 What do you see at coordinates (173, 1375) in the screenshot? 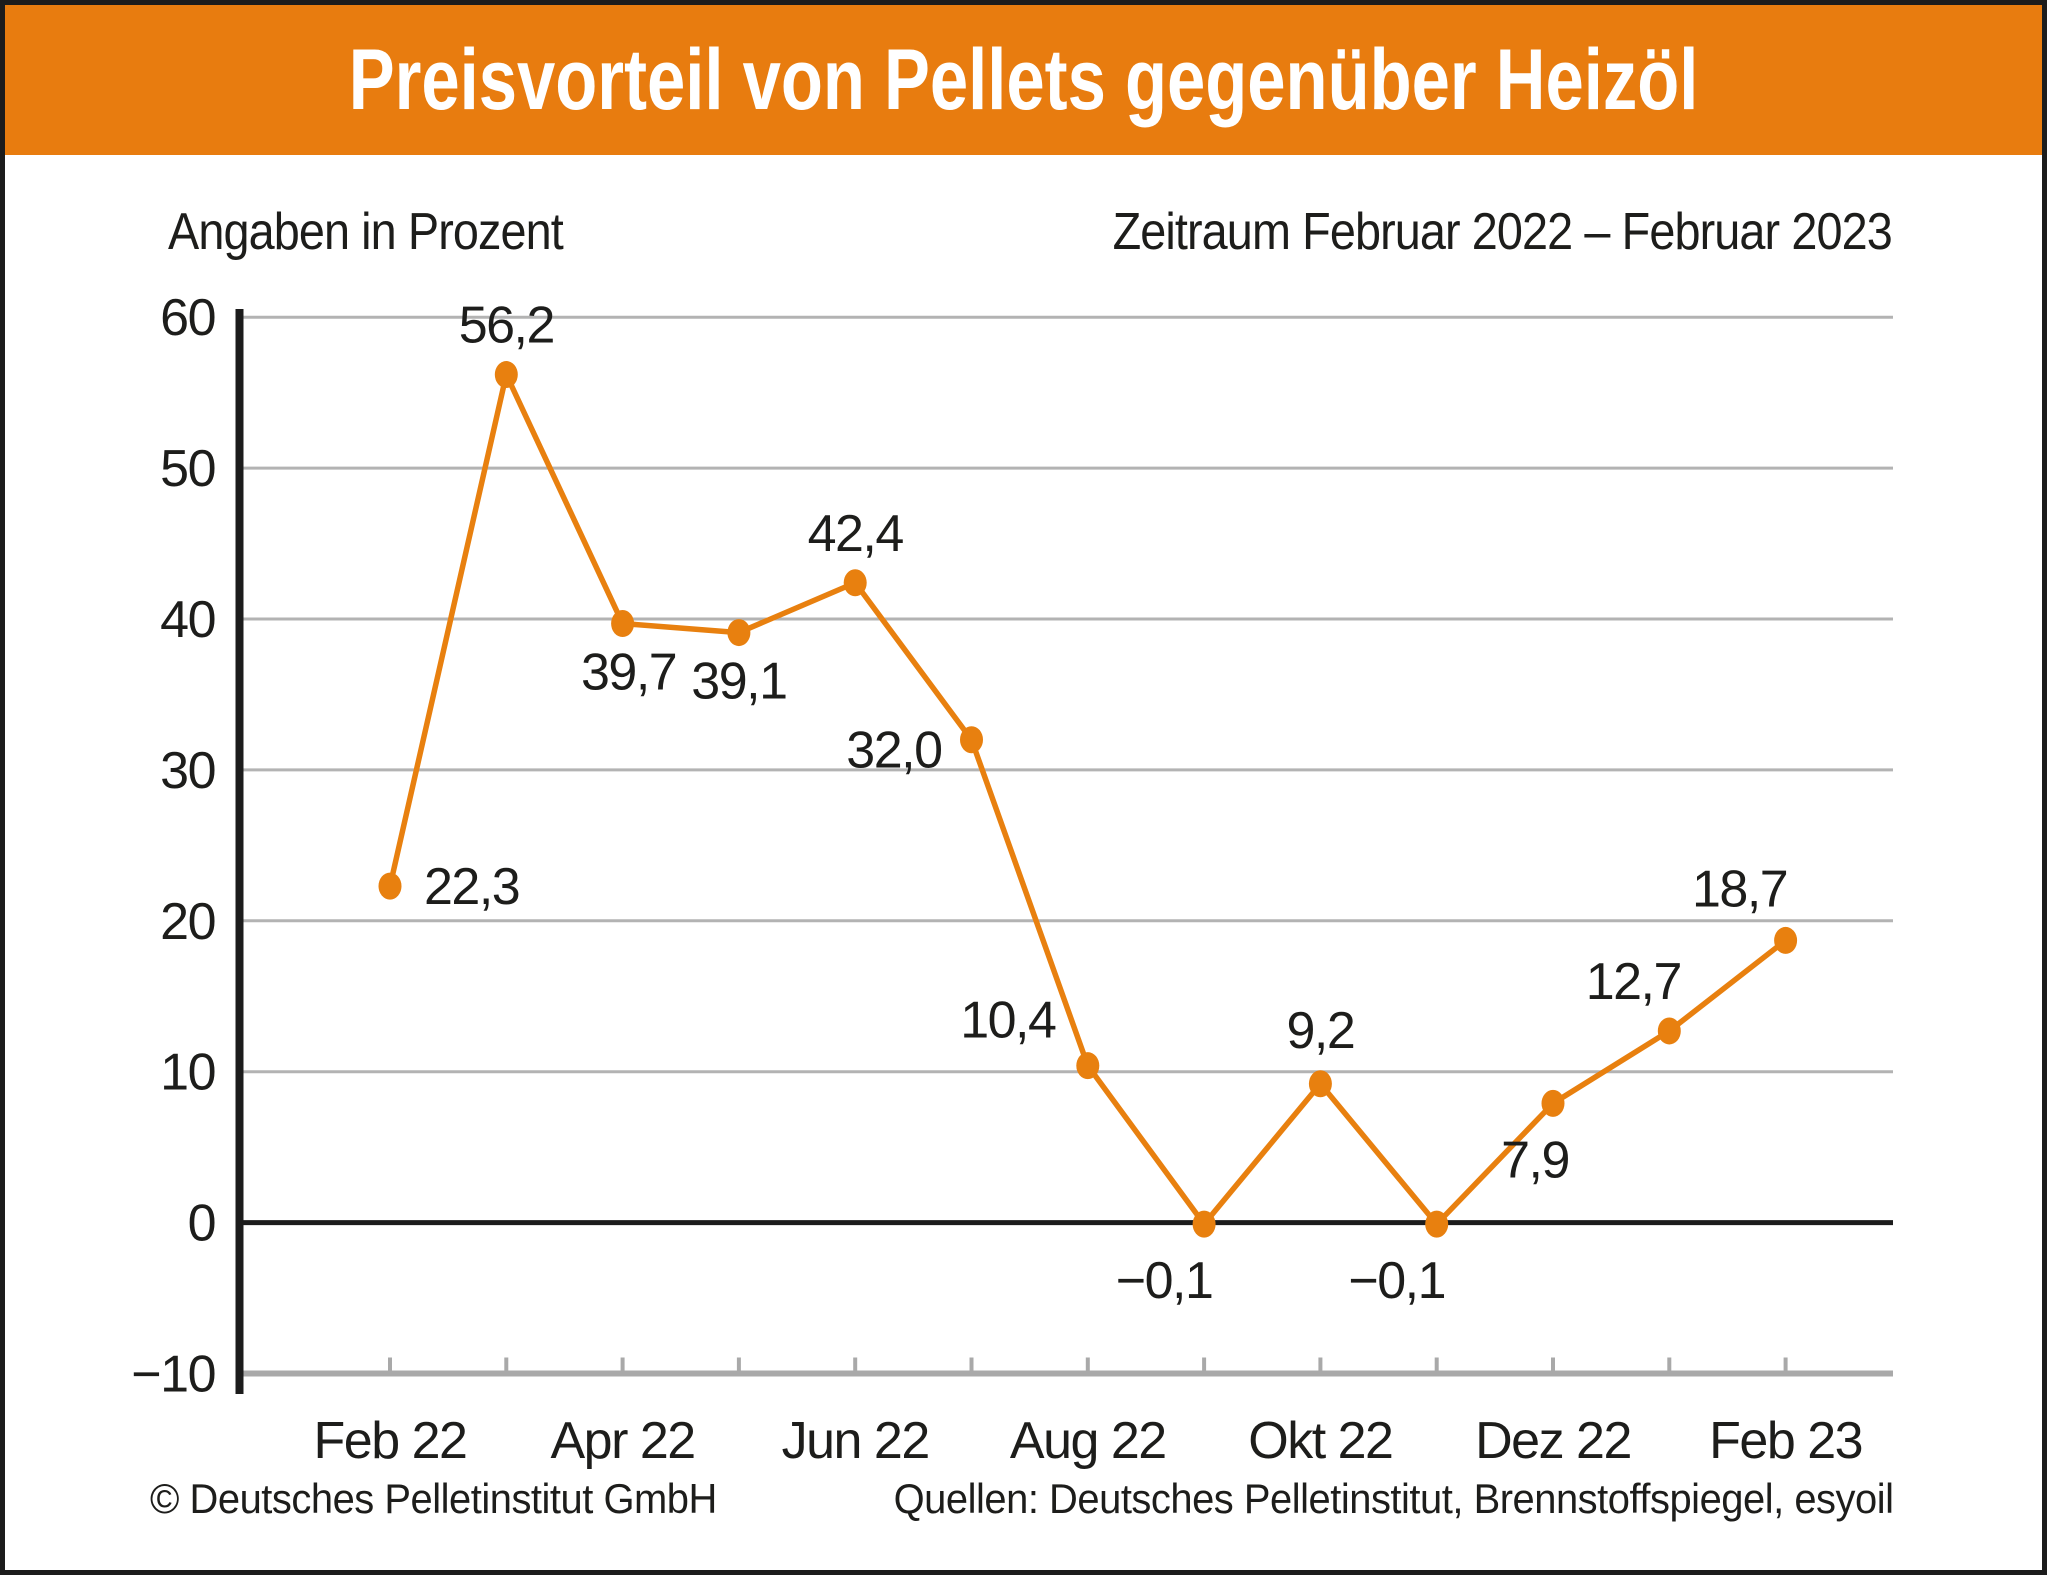
I see `y-tick-label: −10` at bounding box center [173, 1375].